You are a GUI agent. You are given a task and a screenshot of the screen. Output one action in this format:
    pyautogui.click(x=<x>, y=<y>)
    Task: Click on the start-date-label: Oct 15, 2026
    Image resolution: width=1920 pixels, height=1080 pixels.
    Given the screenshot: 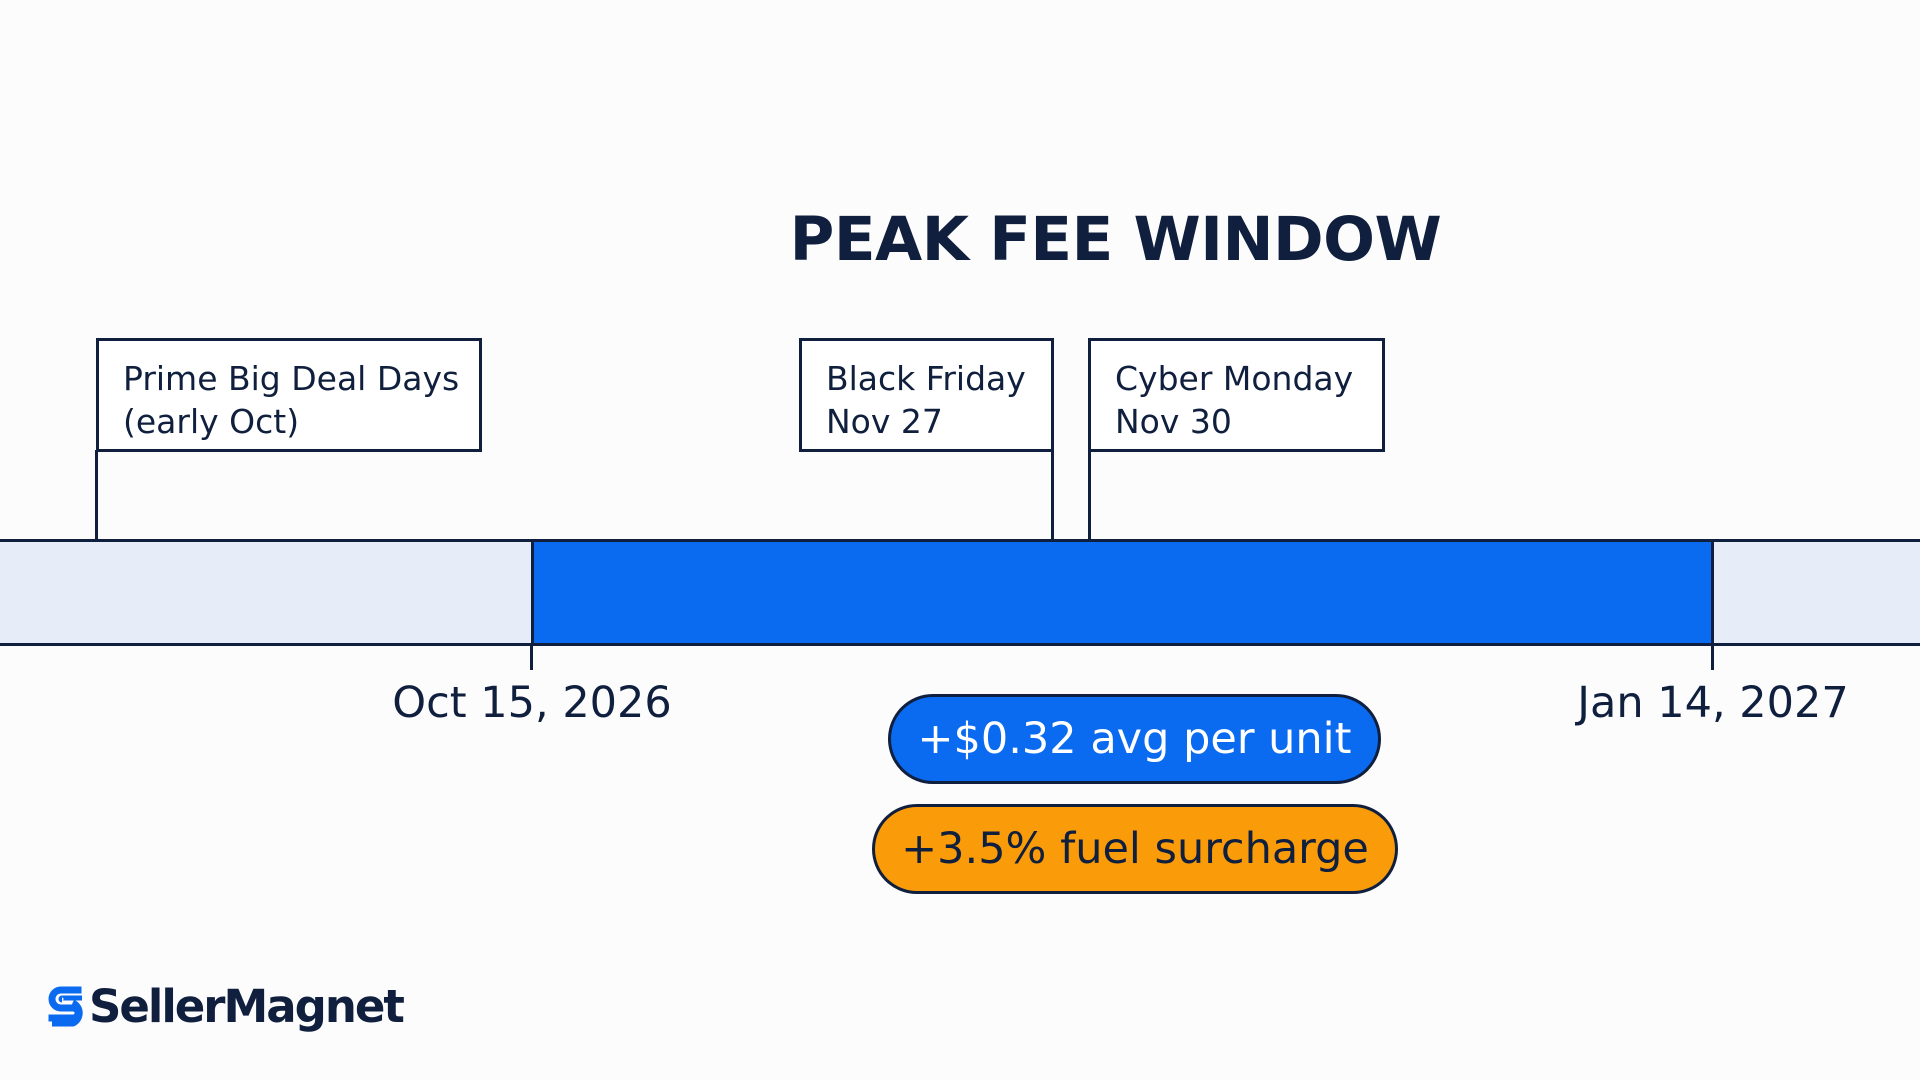 What is the action you would take?
    pyautogui.click(x=532, y=703)
    